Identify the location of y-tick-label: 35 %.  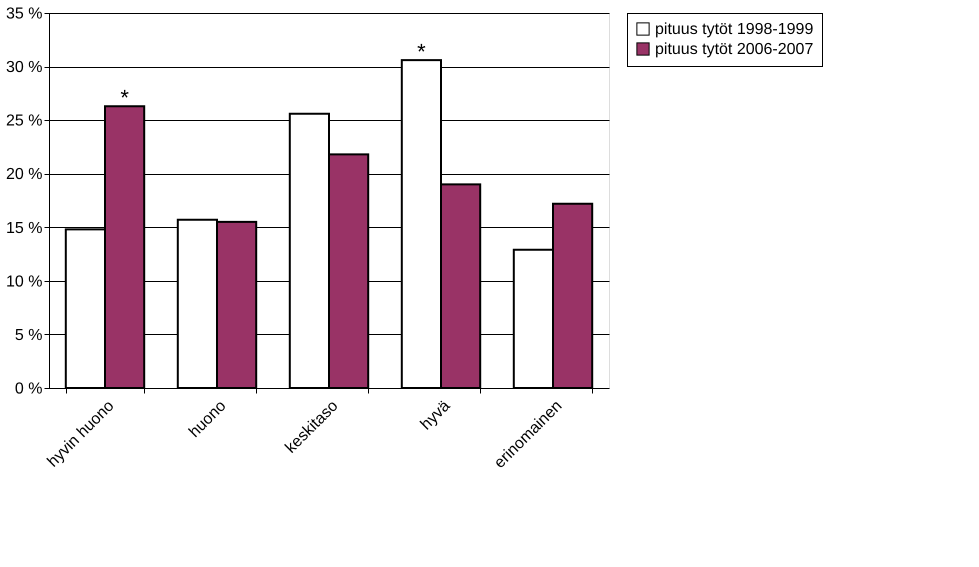
(24, 14).